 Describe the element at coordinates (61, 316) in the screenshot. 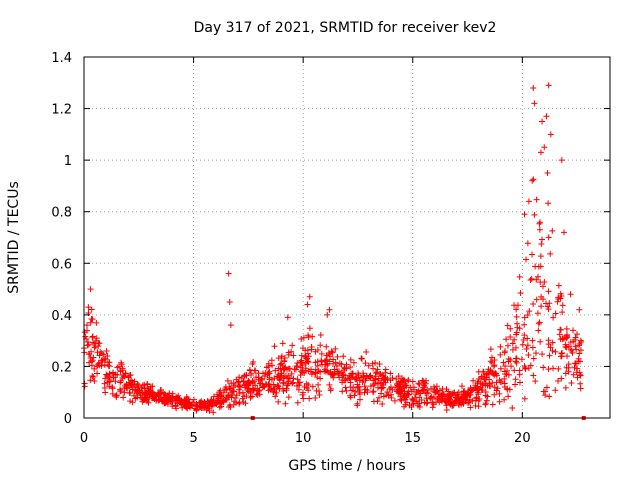

I see `y-tick-label: 0.4` at that location.